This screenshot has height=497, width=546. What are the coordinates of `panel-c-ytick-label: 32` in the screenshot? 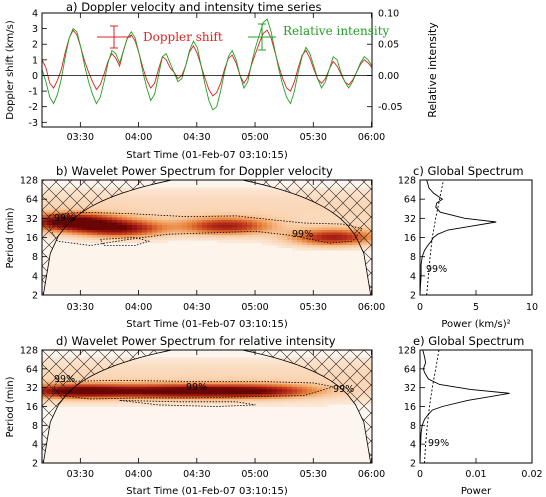 It's located at (410, 219).